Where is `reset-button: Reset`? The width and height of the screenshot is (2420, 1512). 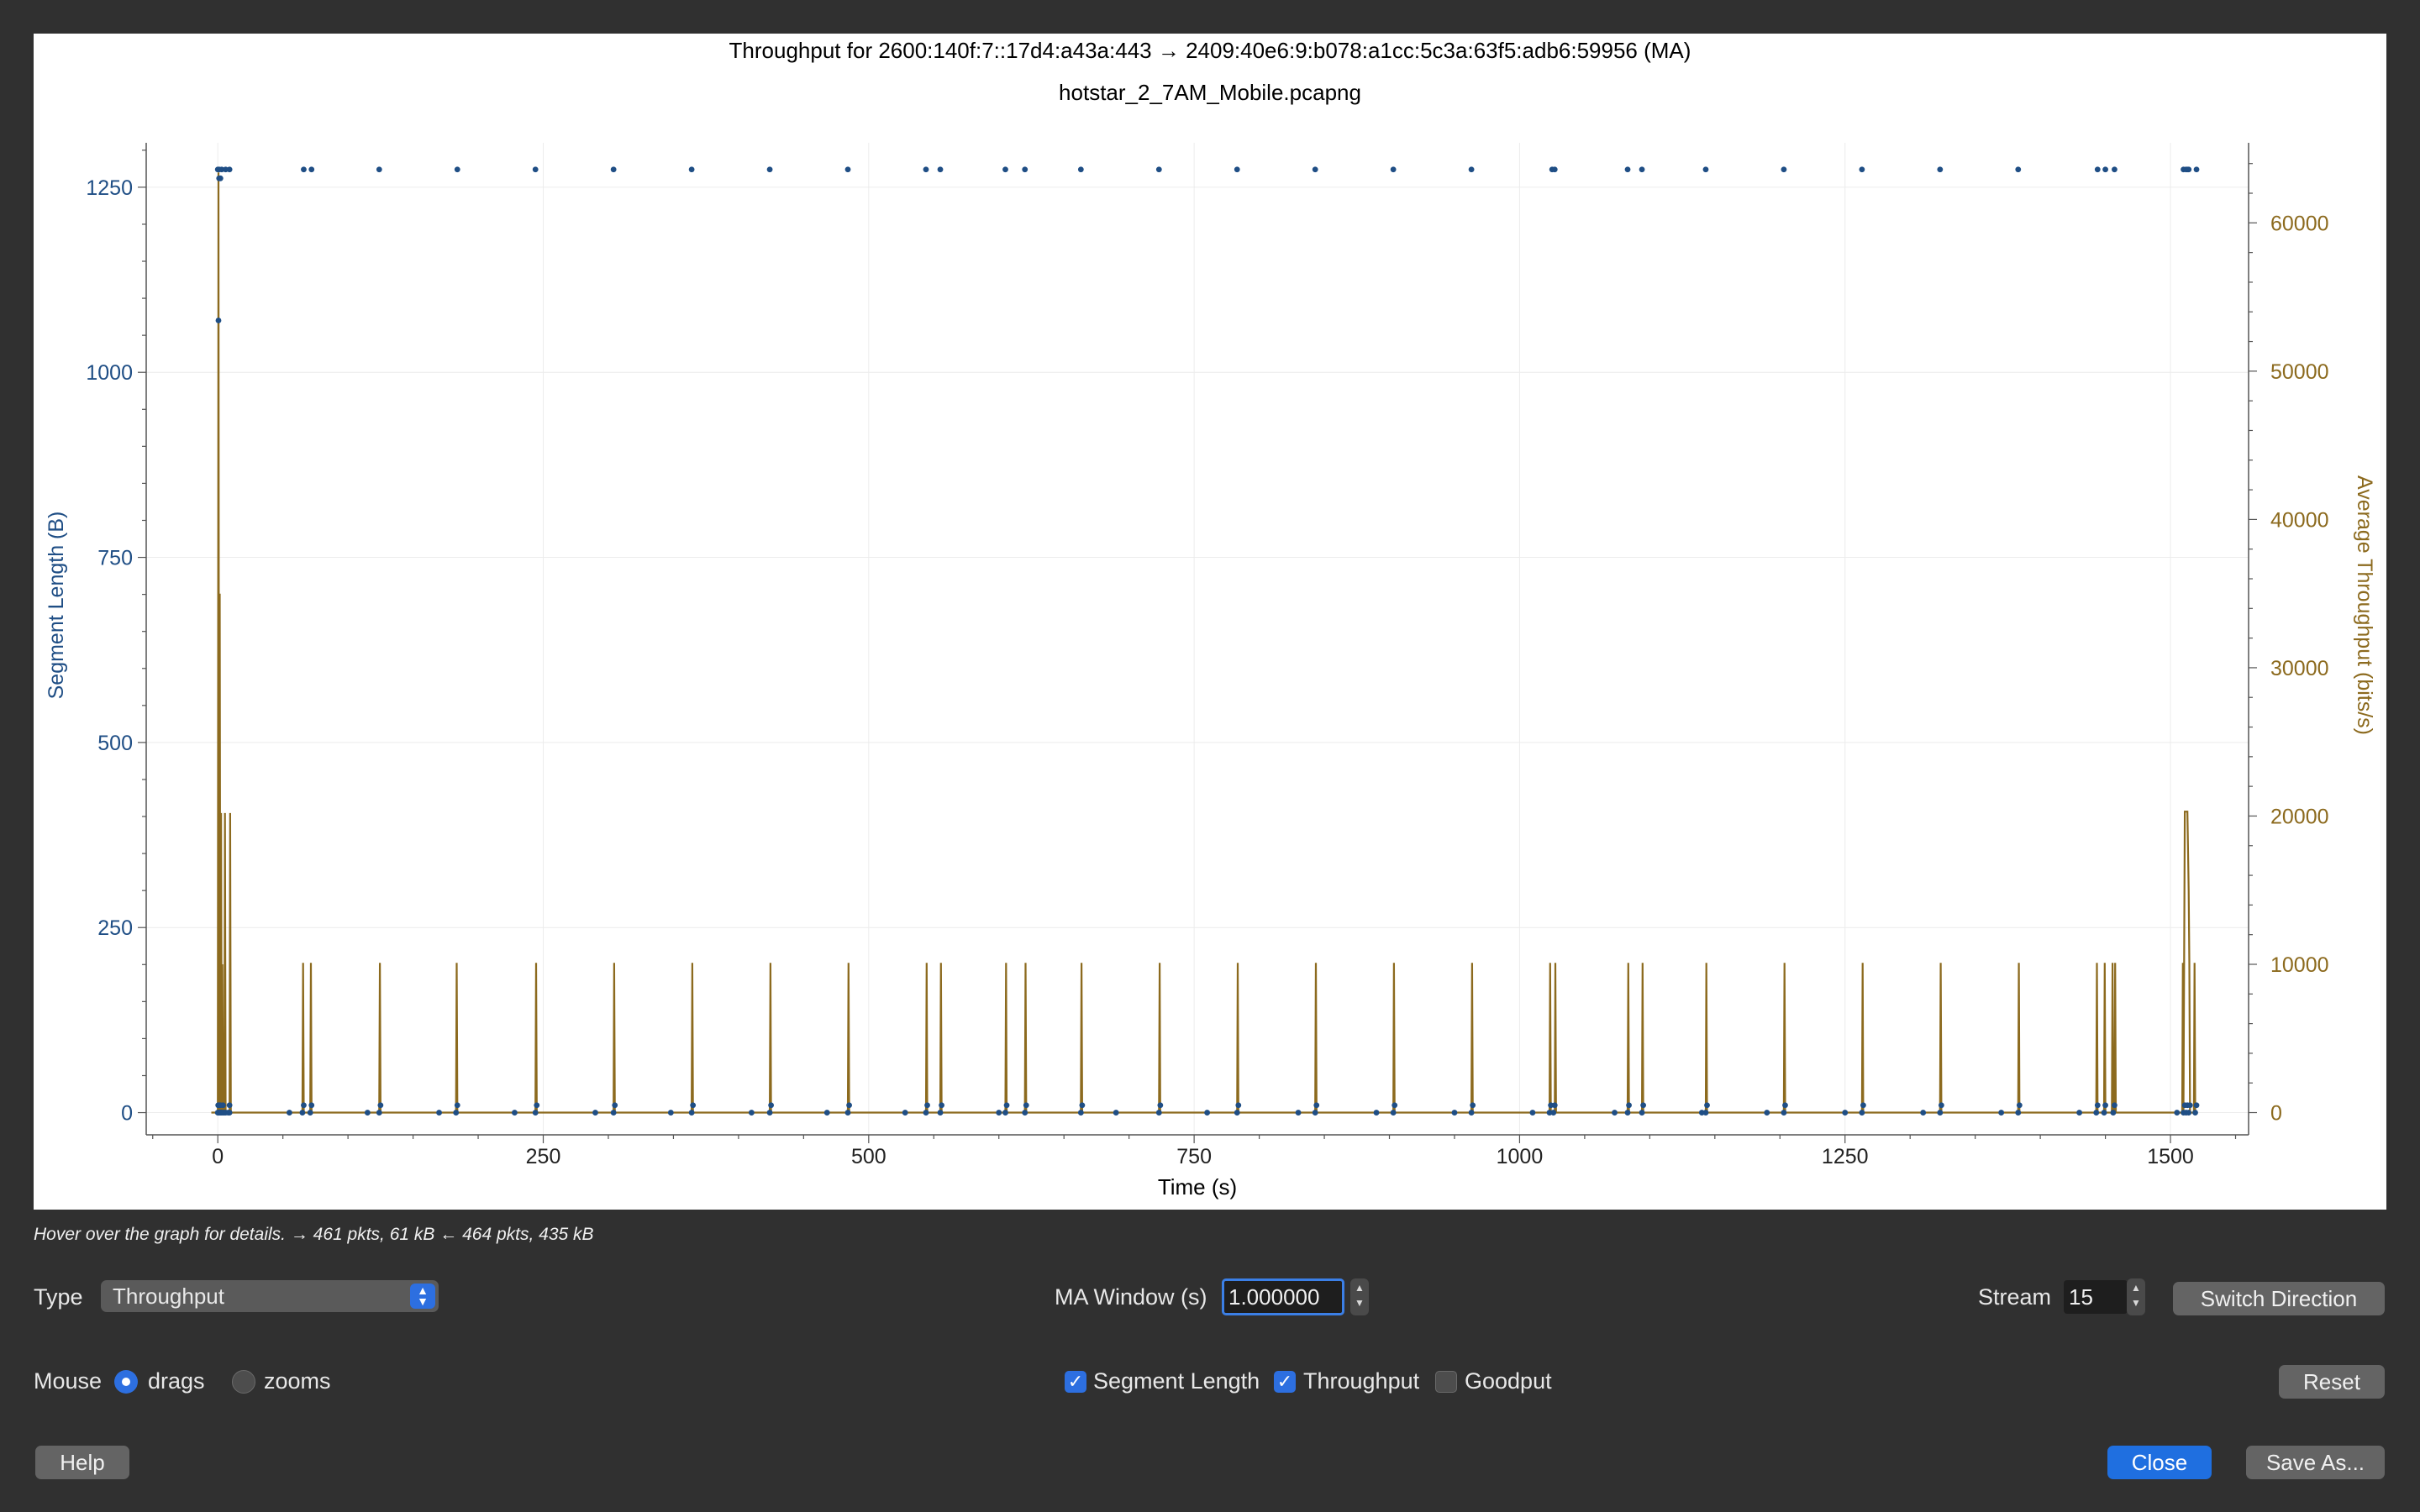
reset-button: Reset is located at coordinates (2332, 1382).